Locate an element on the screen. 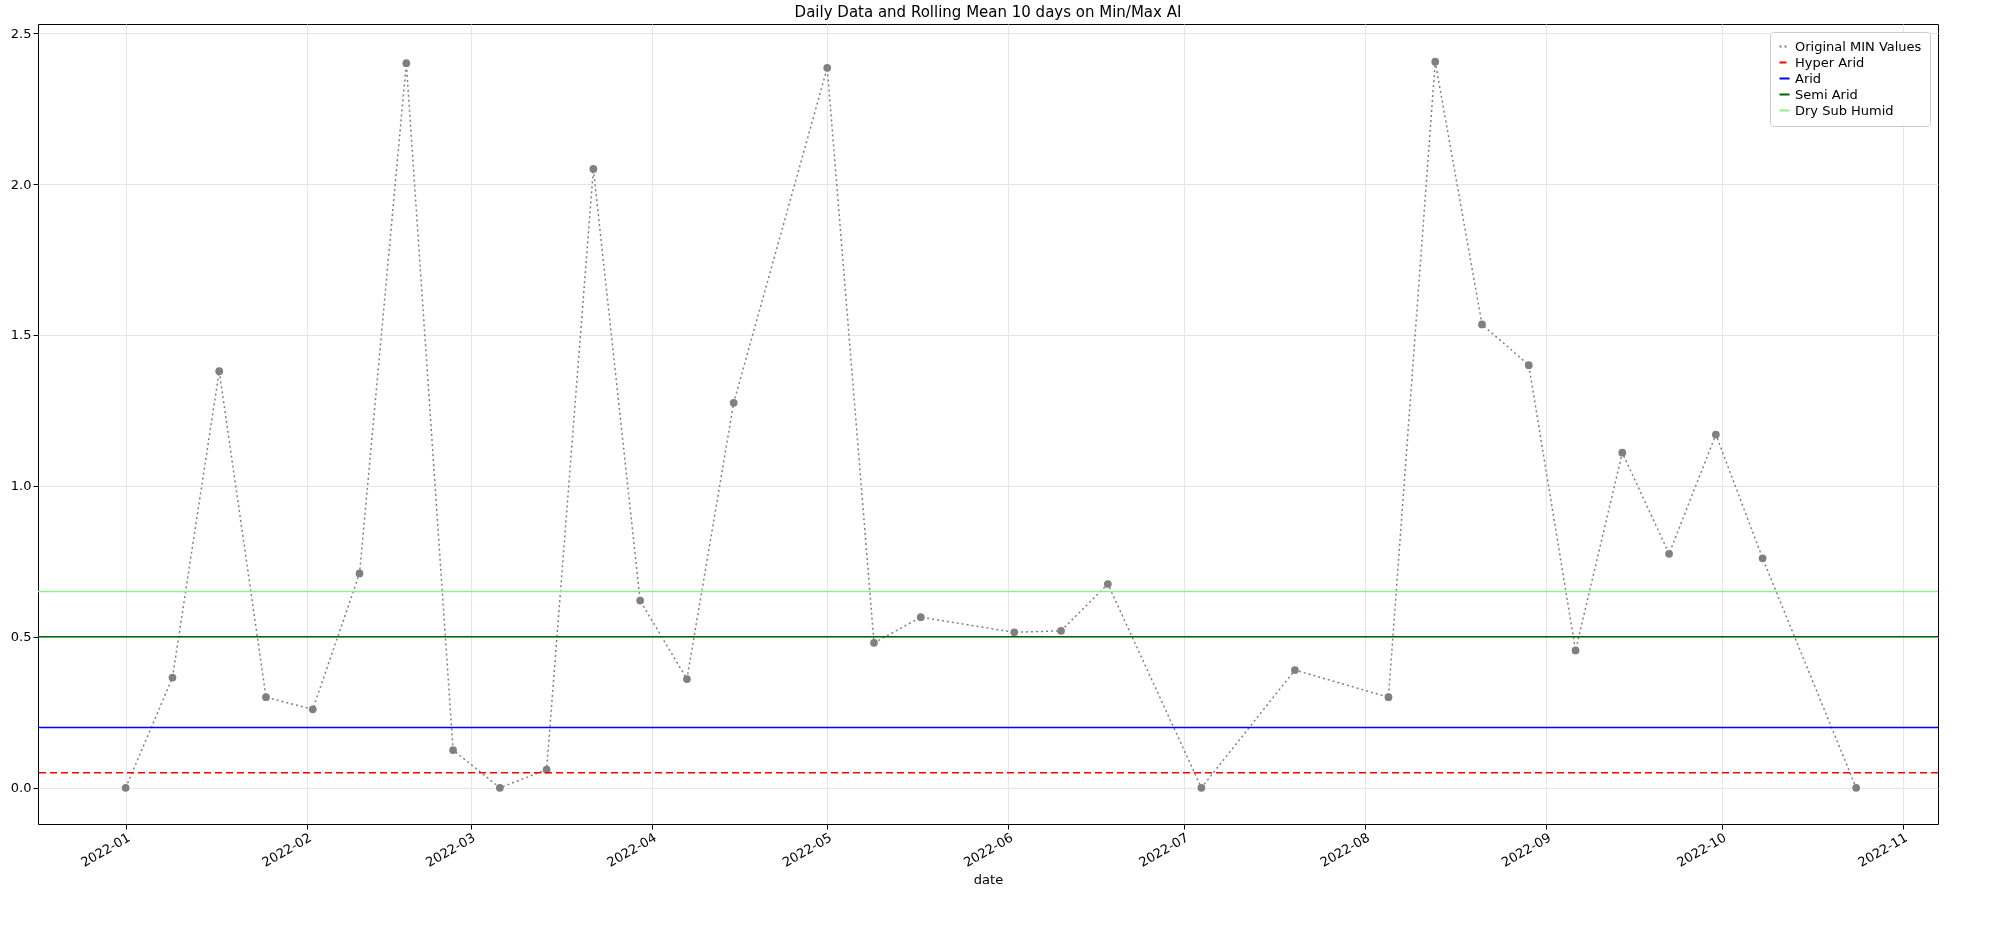 This screenshot has height=926, width=1989. x-axis-title: date is located at coordinates (988, 879).